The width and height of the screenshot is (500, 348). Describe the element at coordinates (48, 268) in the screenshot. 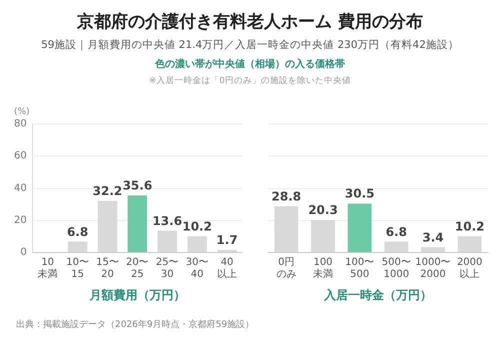

I see `x-tick-label: 10 未満` at that location.